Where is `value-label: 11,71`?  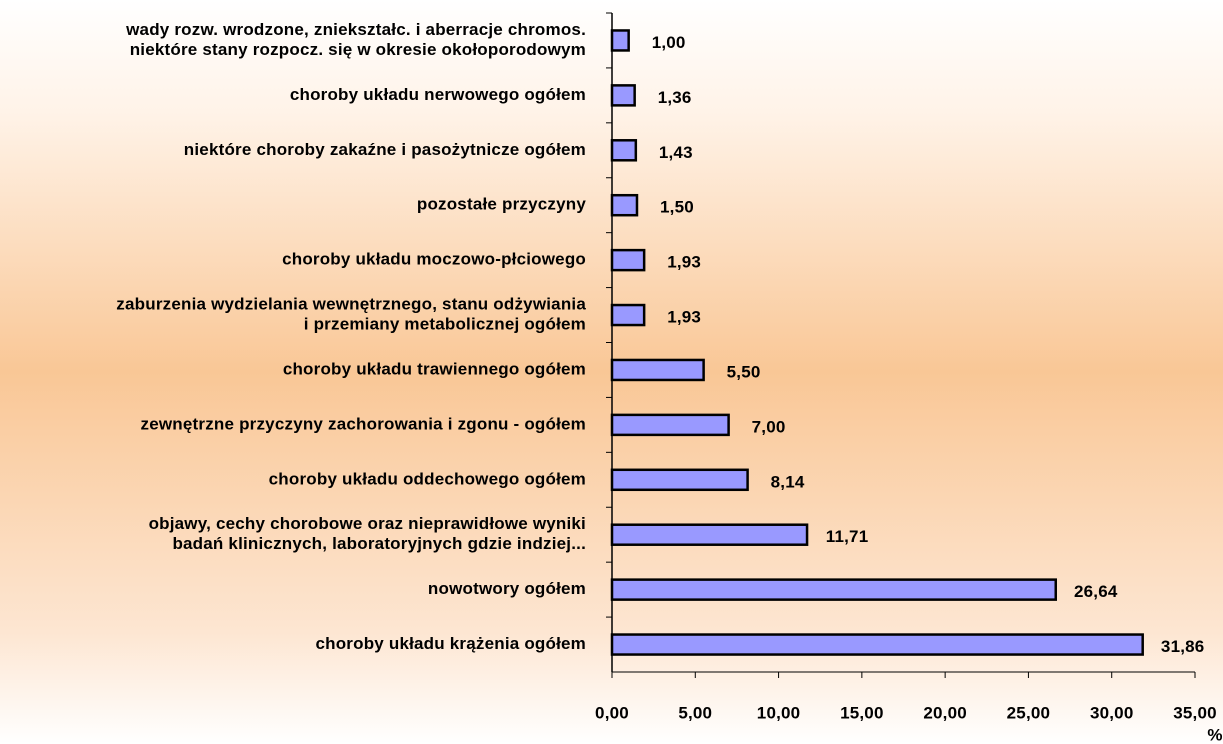
value-label: 11,71 is located at coordinates (847, 536).